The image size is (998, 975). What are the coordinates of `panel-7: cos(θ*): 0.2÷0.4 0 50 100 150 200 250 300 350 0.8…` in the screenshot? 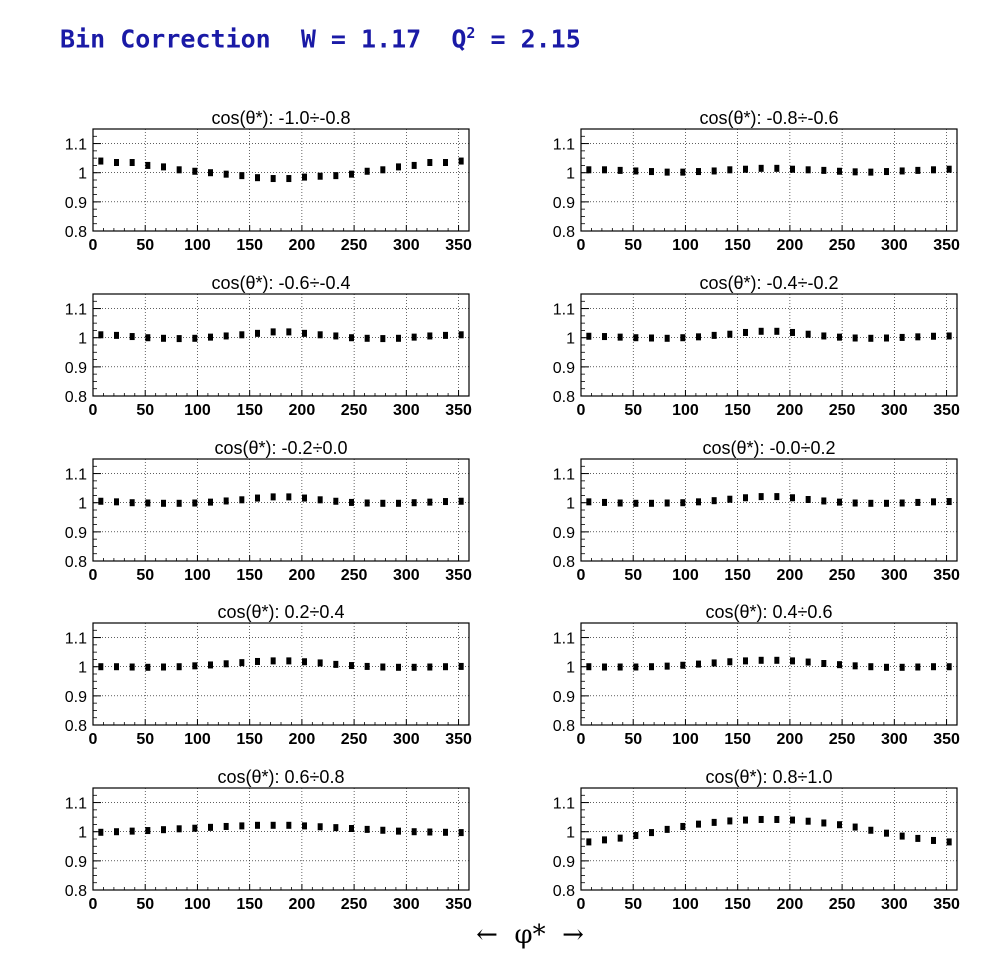 It's located at (268, 675).